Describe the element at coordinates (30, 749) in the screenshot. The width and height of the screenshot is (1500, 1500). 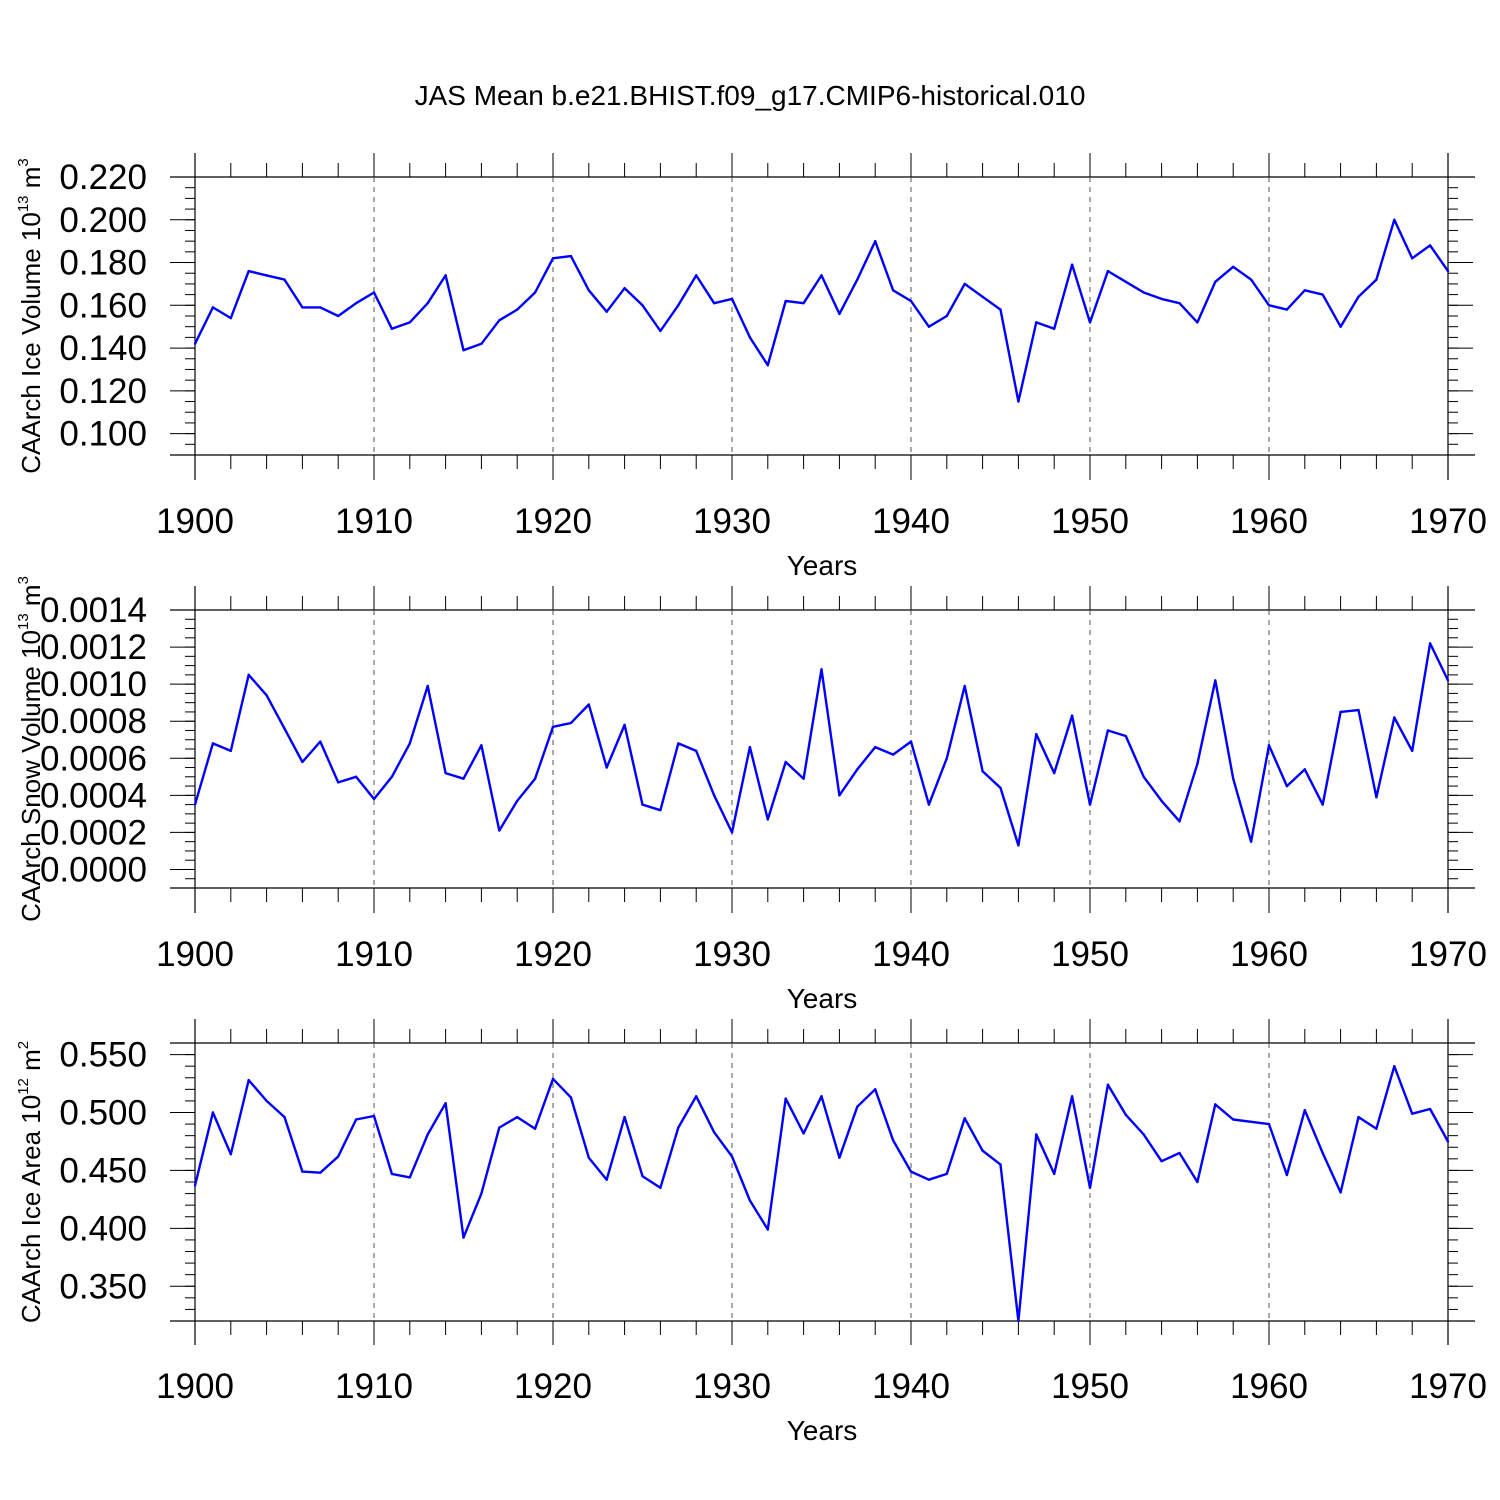
I see `y-axis-label: CAArch Snow Volume 1013 m3` at that location.